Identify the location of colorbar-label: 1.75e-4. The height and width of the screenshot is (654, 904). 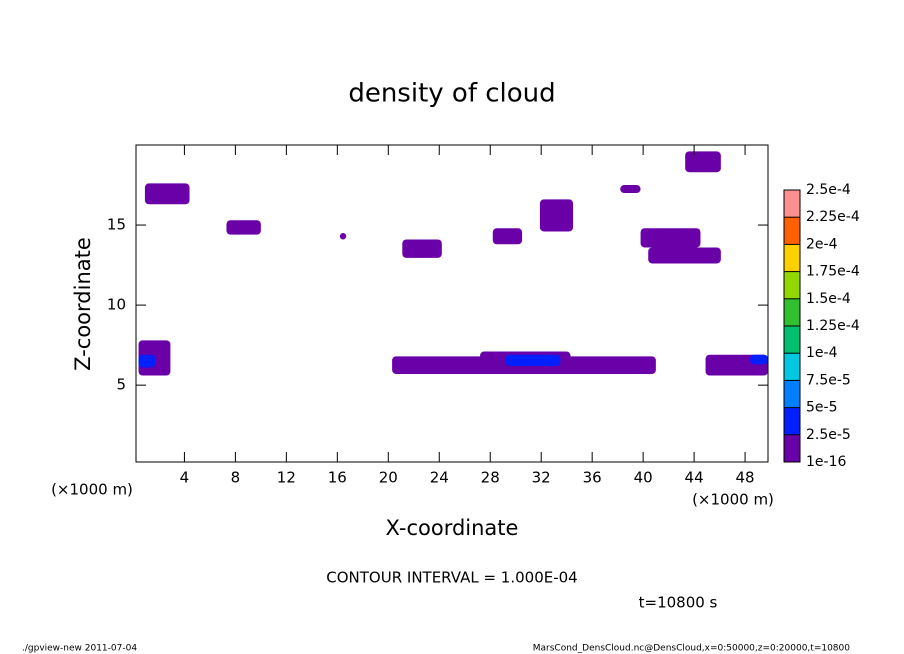
(833, 272).